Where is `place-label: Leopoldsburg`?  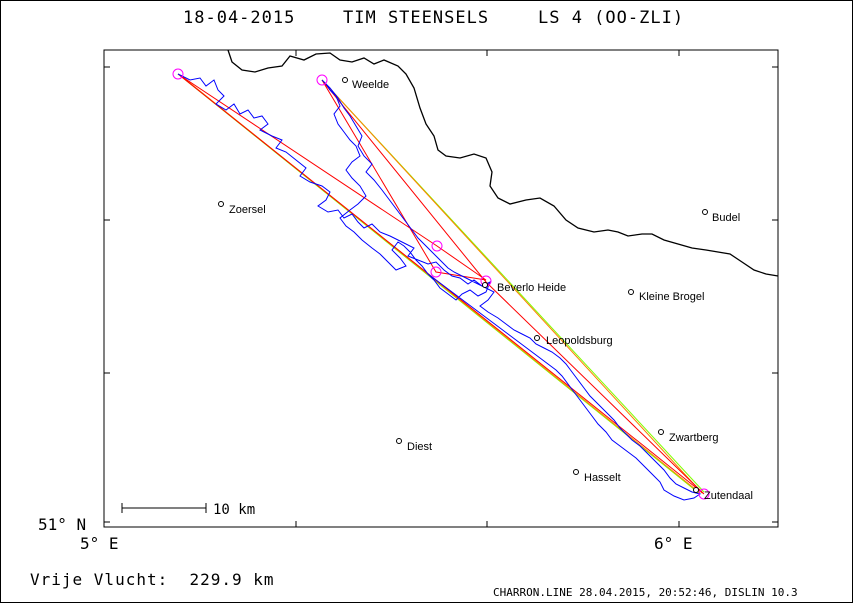
place-label: Leopoldsburg is located at coordinates (579, 341).